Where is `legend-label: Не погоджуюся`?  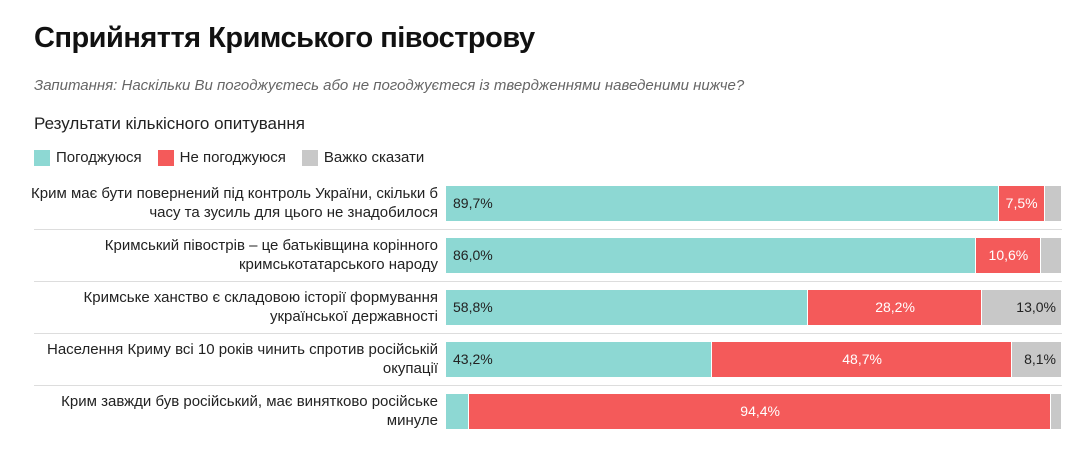
legend-label: Не погоджуюся is located at coordinates (232, 157).